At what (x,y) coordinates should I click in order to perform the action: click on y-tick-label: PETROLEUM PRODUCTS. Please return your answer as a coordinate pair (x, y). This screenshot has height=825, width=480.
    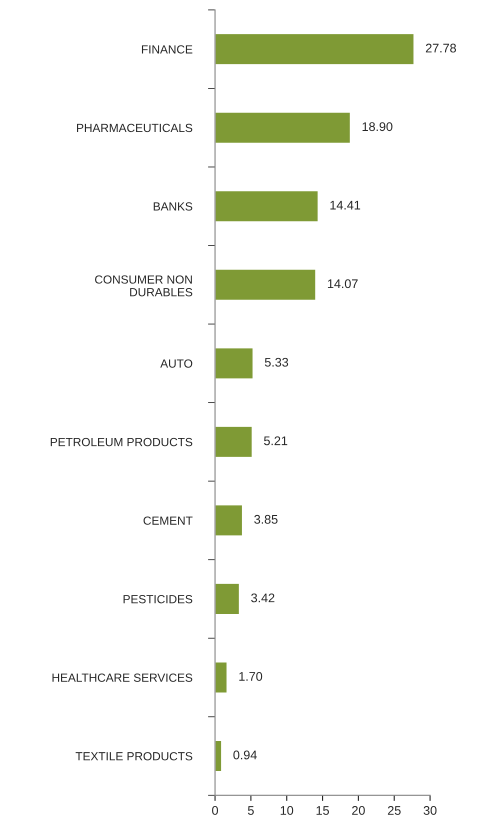
    Looking at the image, I should click on (121, 442).